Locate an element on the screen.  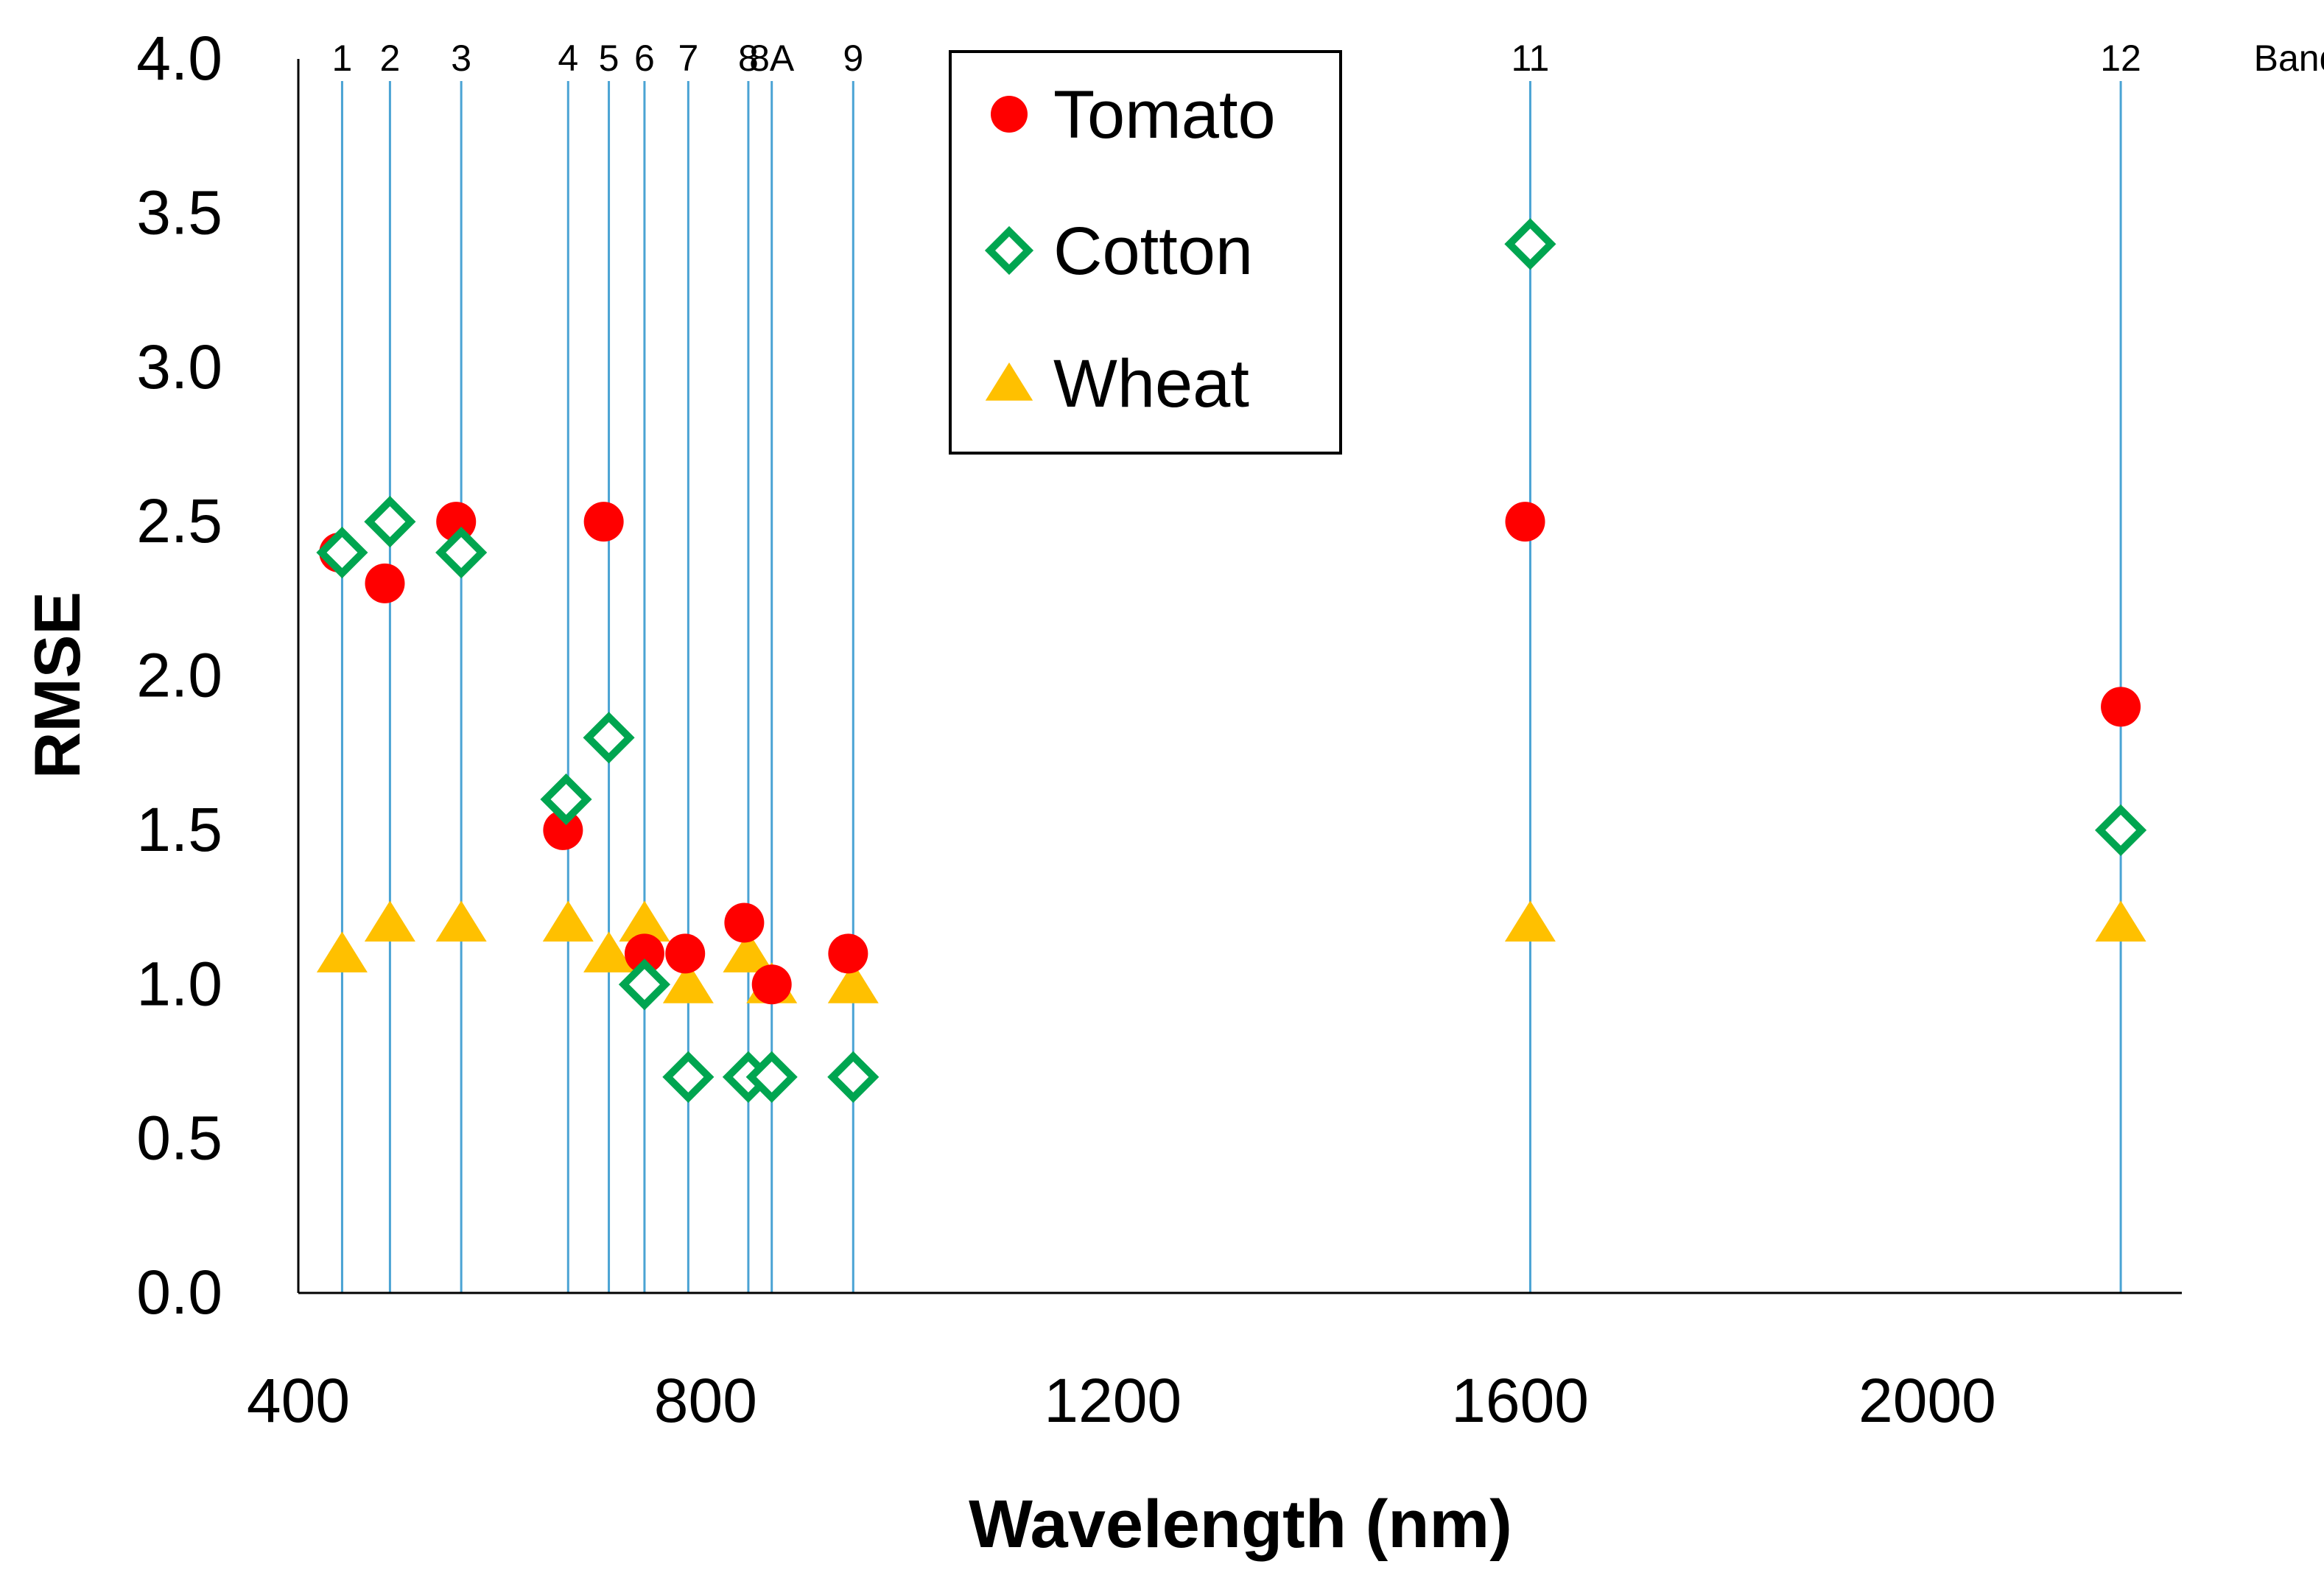
y-tick-label: 2.5 is located at coordinates (179, 520).